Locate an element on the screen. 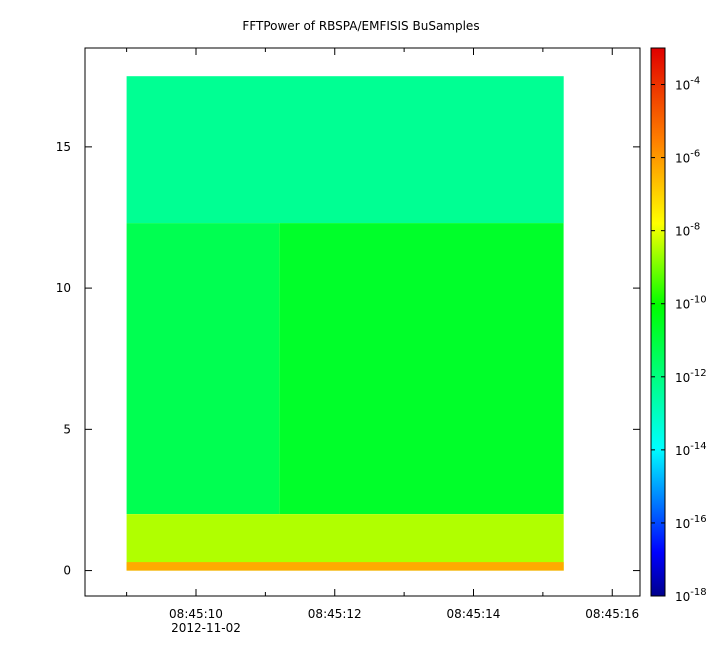 This screenshot has width=724, height=656. y-tick-label: 5 is located at coordinates (67, 429).